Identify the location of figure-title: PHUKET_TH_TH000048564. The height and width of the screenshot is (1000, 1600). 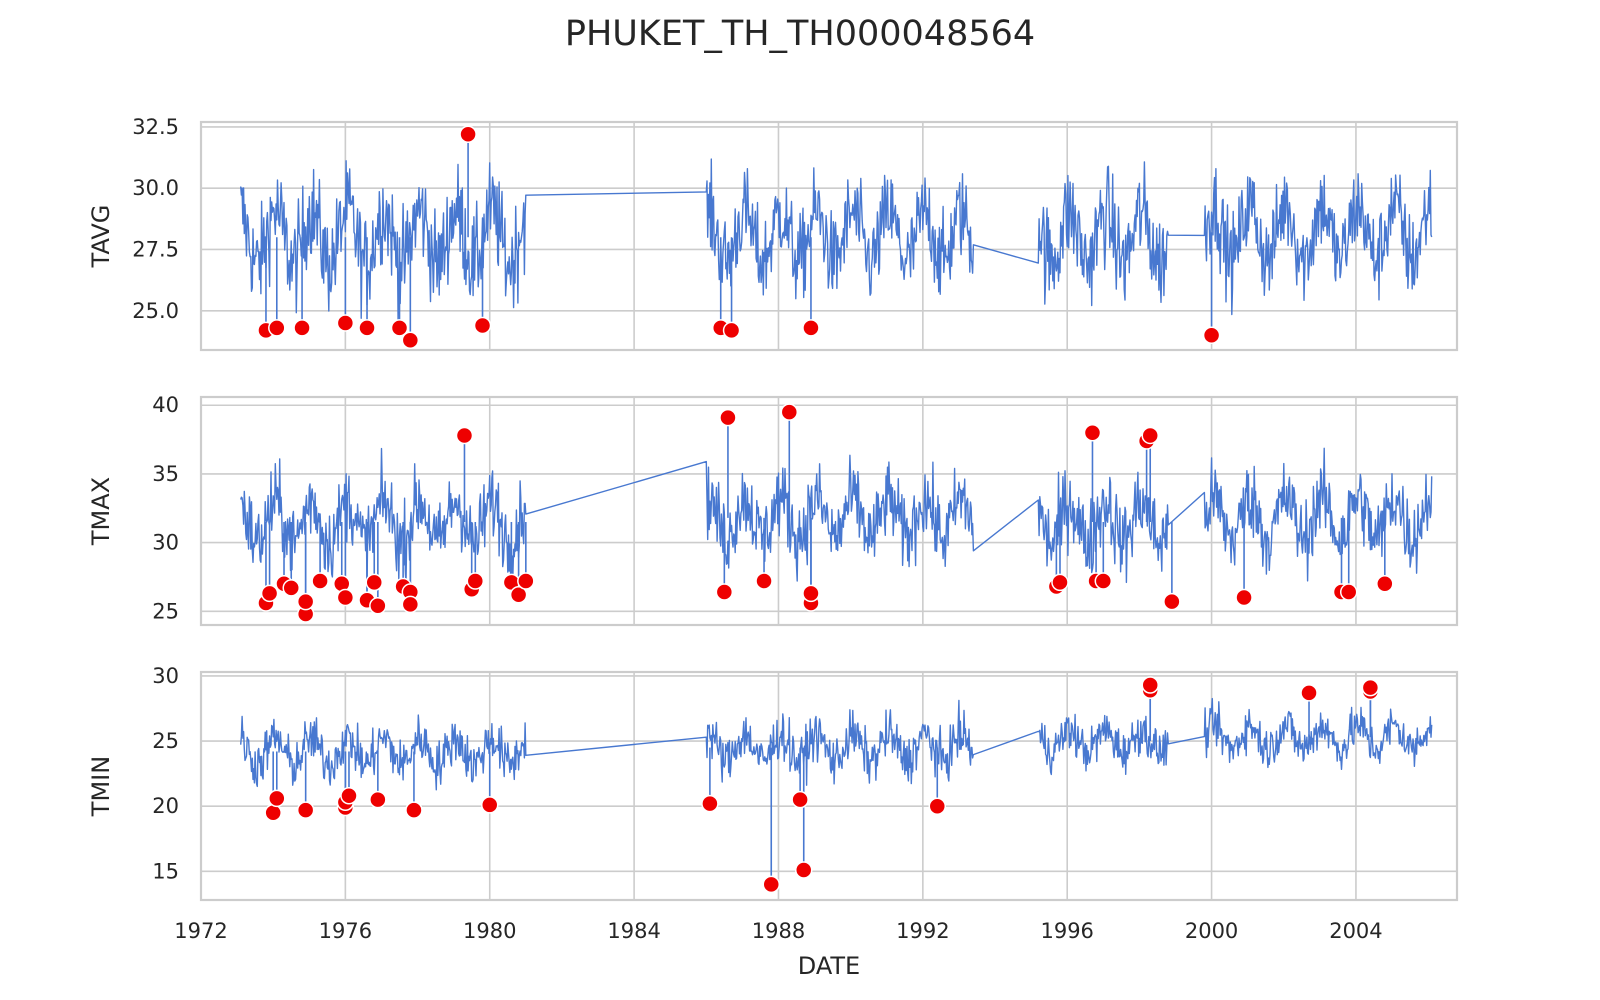
(800, 34).